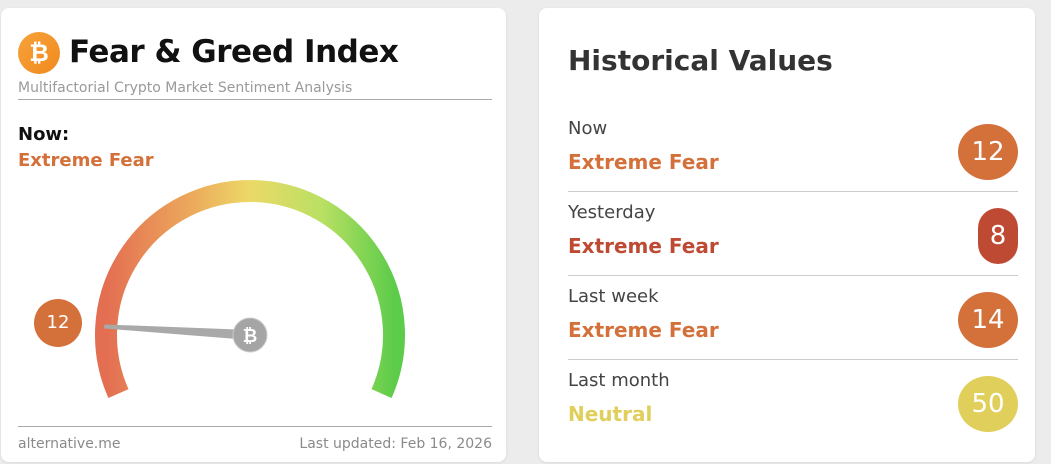 Image resolution: width=1051 pixels, height=464 pixels. I want to click on historical-title: Historical Values, so click(700, 60).